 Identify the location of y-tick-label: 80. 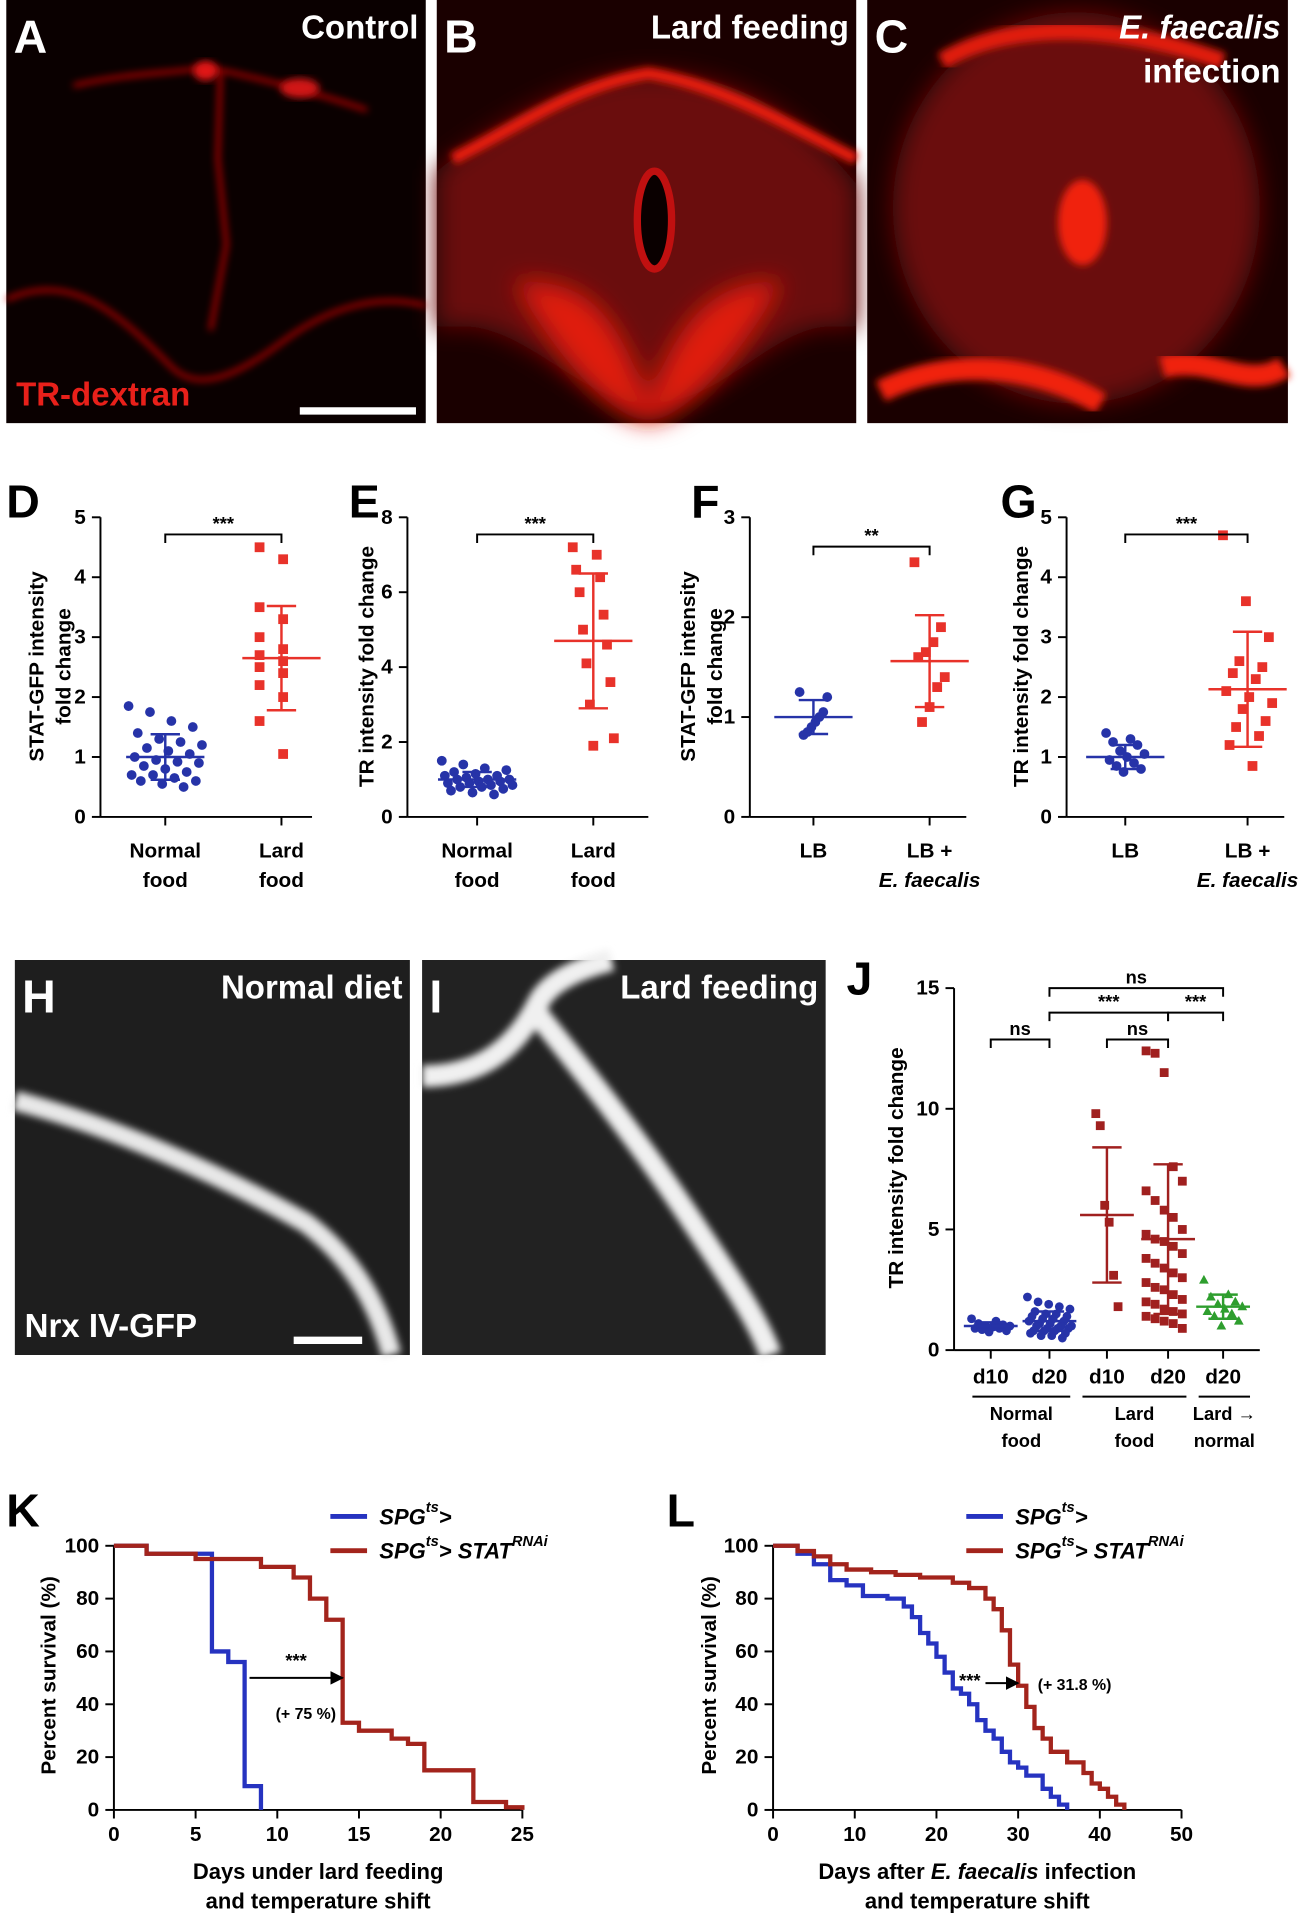
(87, 1598).